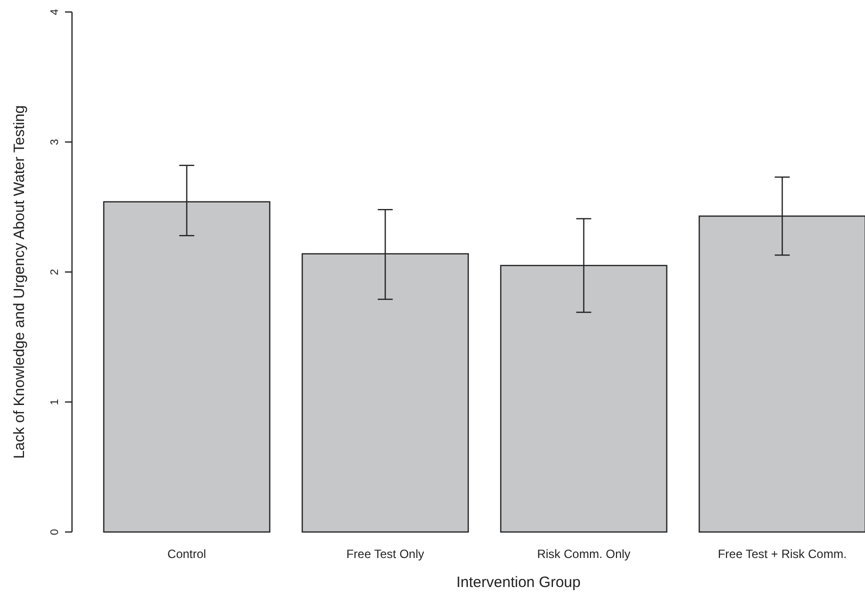  What do you see at coordinates (55, 12) in the screenshot?
I see `y-tick-label: 4` at bounding box center [55, 12].